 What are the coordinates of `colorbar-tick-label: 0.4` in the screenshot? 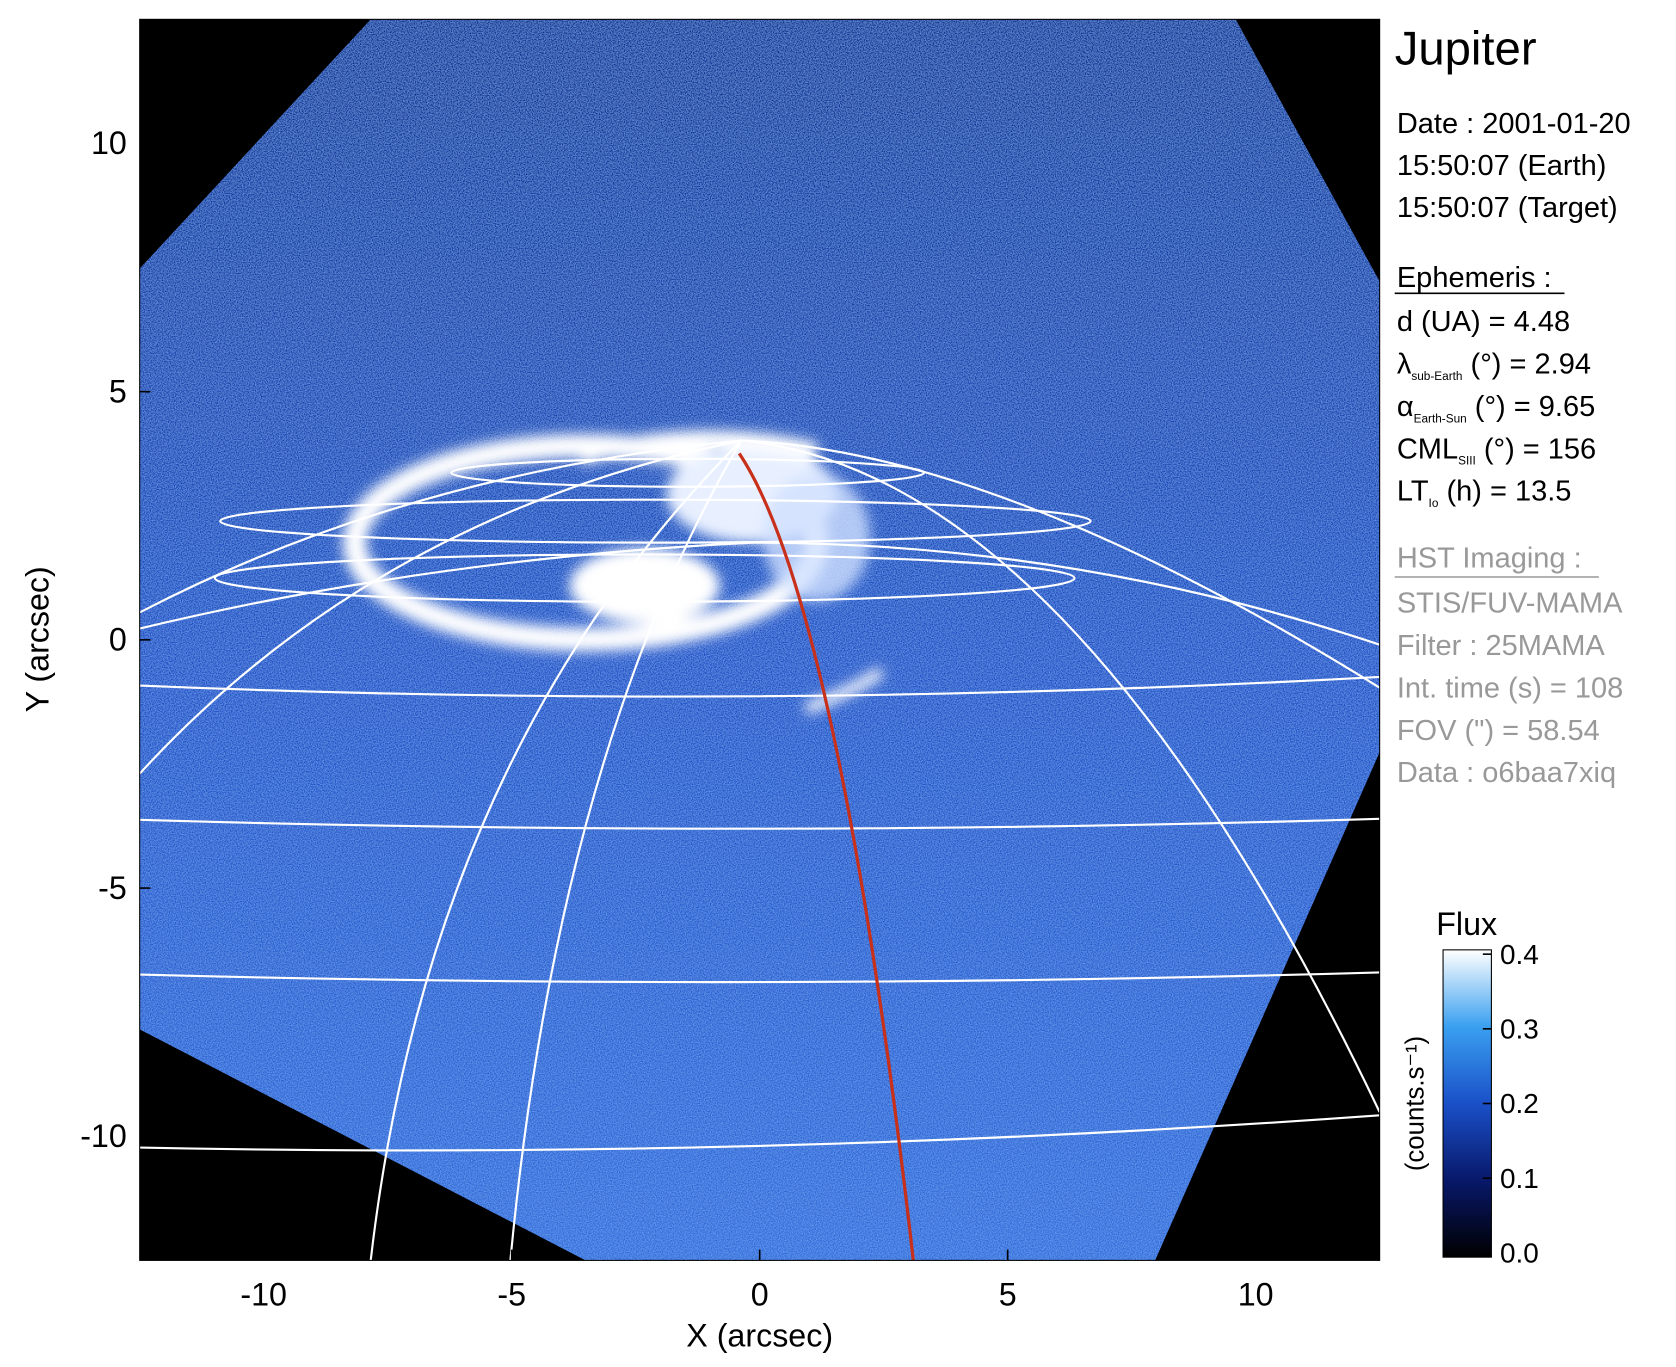 It's located at (1519, 954).